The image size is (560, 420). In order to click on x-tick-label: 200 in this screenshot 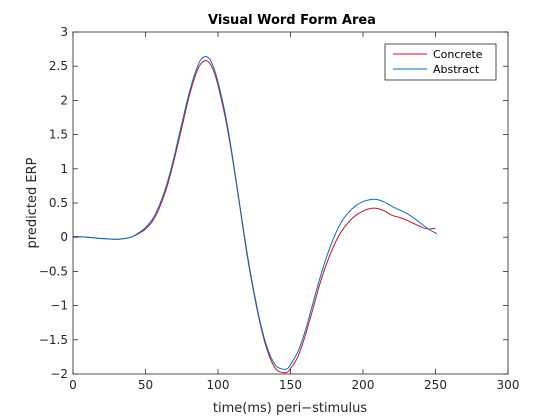, I will do `click(363, 385)`.